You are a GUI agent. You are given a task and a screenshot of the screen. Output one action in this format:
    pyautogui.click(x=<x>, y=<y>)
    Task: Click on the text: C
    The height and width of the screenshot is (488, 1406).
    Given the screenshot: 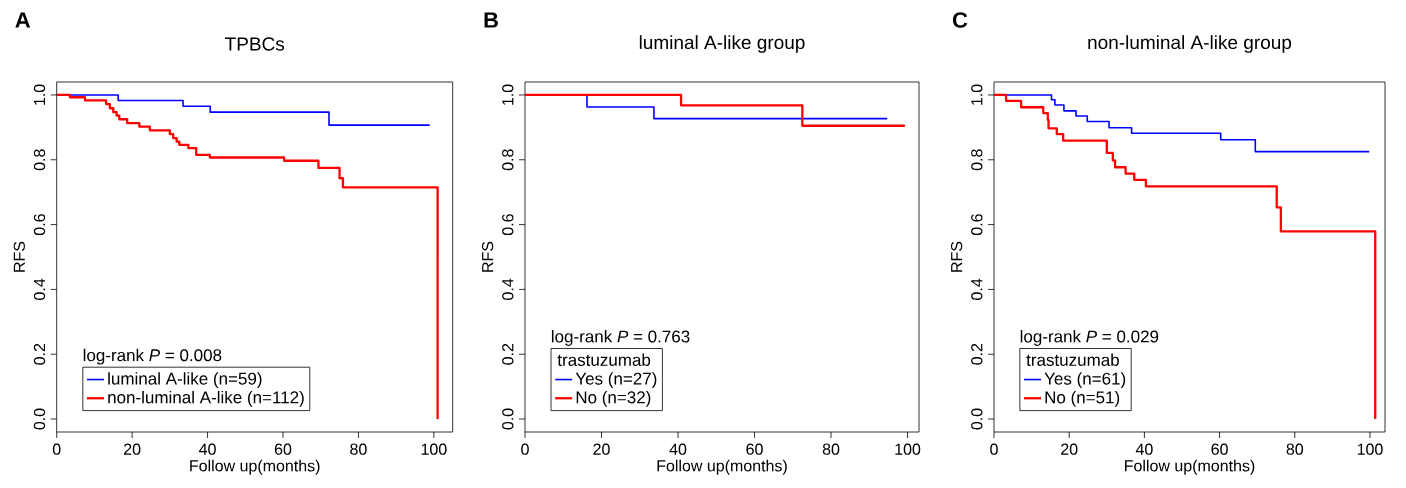 What is the action you would take?
    pyautogui.click(x=960, y=20)
    